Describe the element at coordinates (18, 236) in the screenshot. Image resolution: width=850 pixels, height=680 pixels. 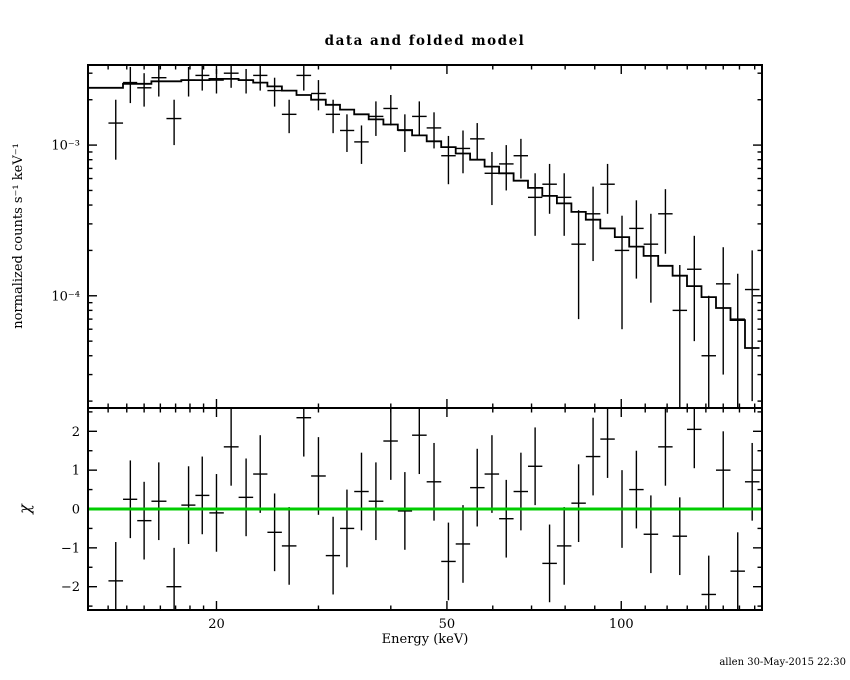
I see `y-axis-label-spectrum: normalized counts s⁻¹ keV⁻¹` at that location.